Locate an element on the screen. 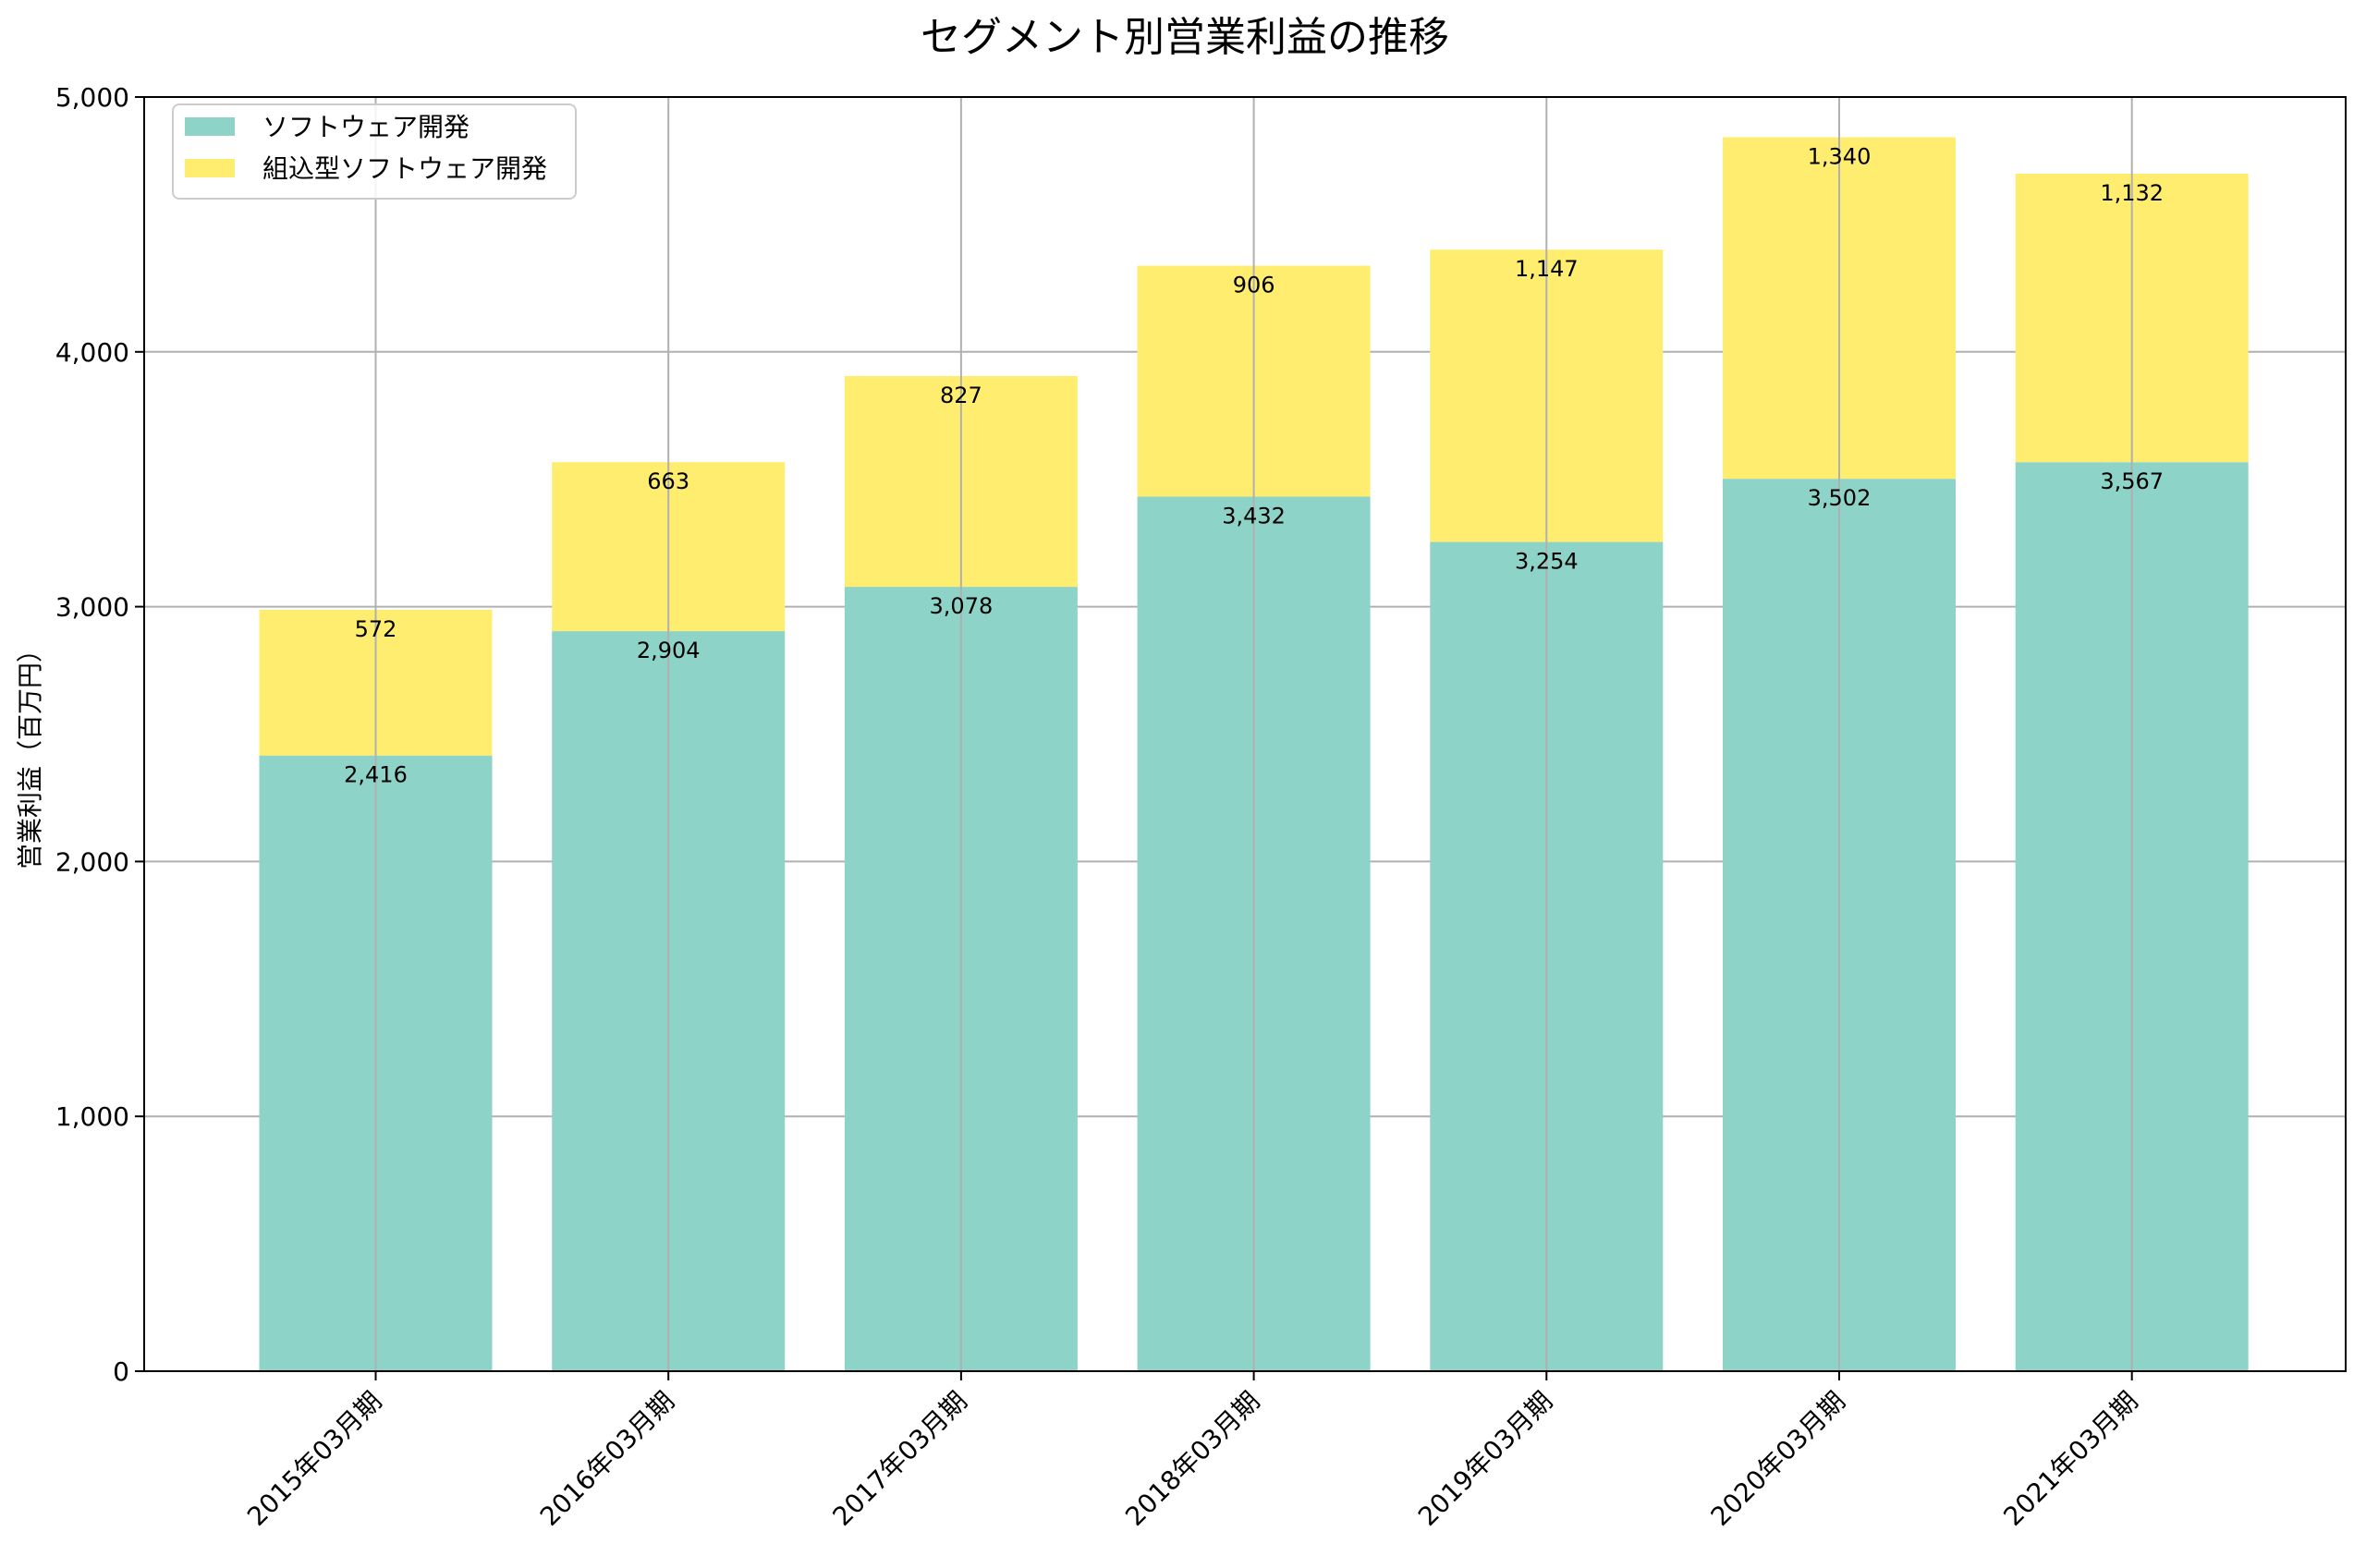  y-tick-label: 3,000 is located at coordinates (92, 607).